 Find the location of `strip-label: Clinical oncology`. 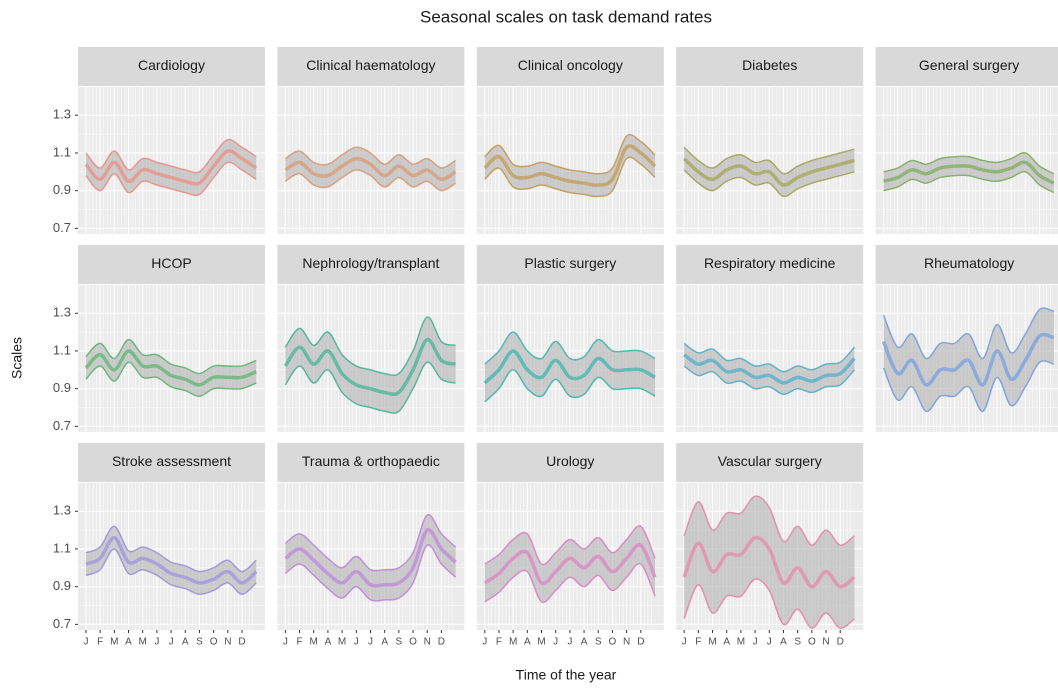

strip-label: Clinical oncology is located at coordinates (570, 65).